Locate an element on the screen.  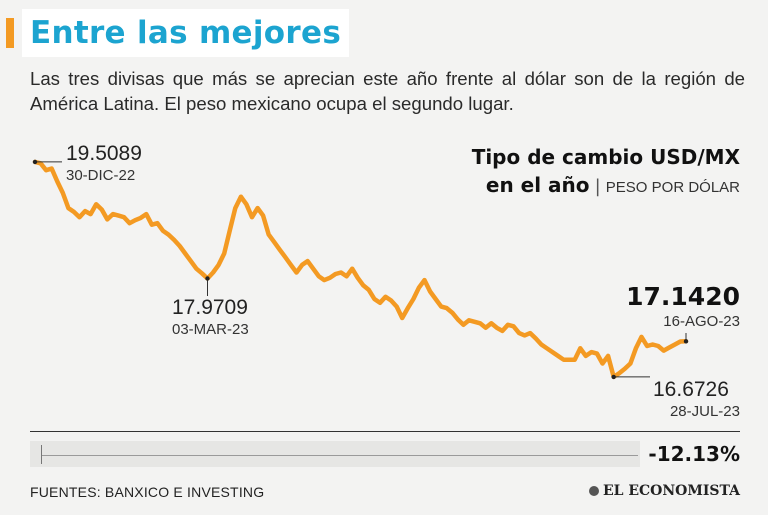
latest-marker is located at coordinates (686, 341).